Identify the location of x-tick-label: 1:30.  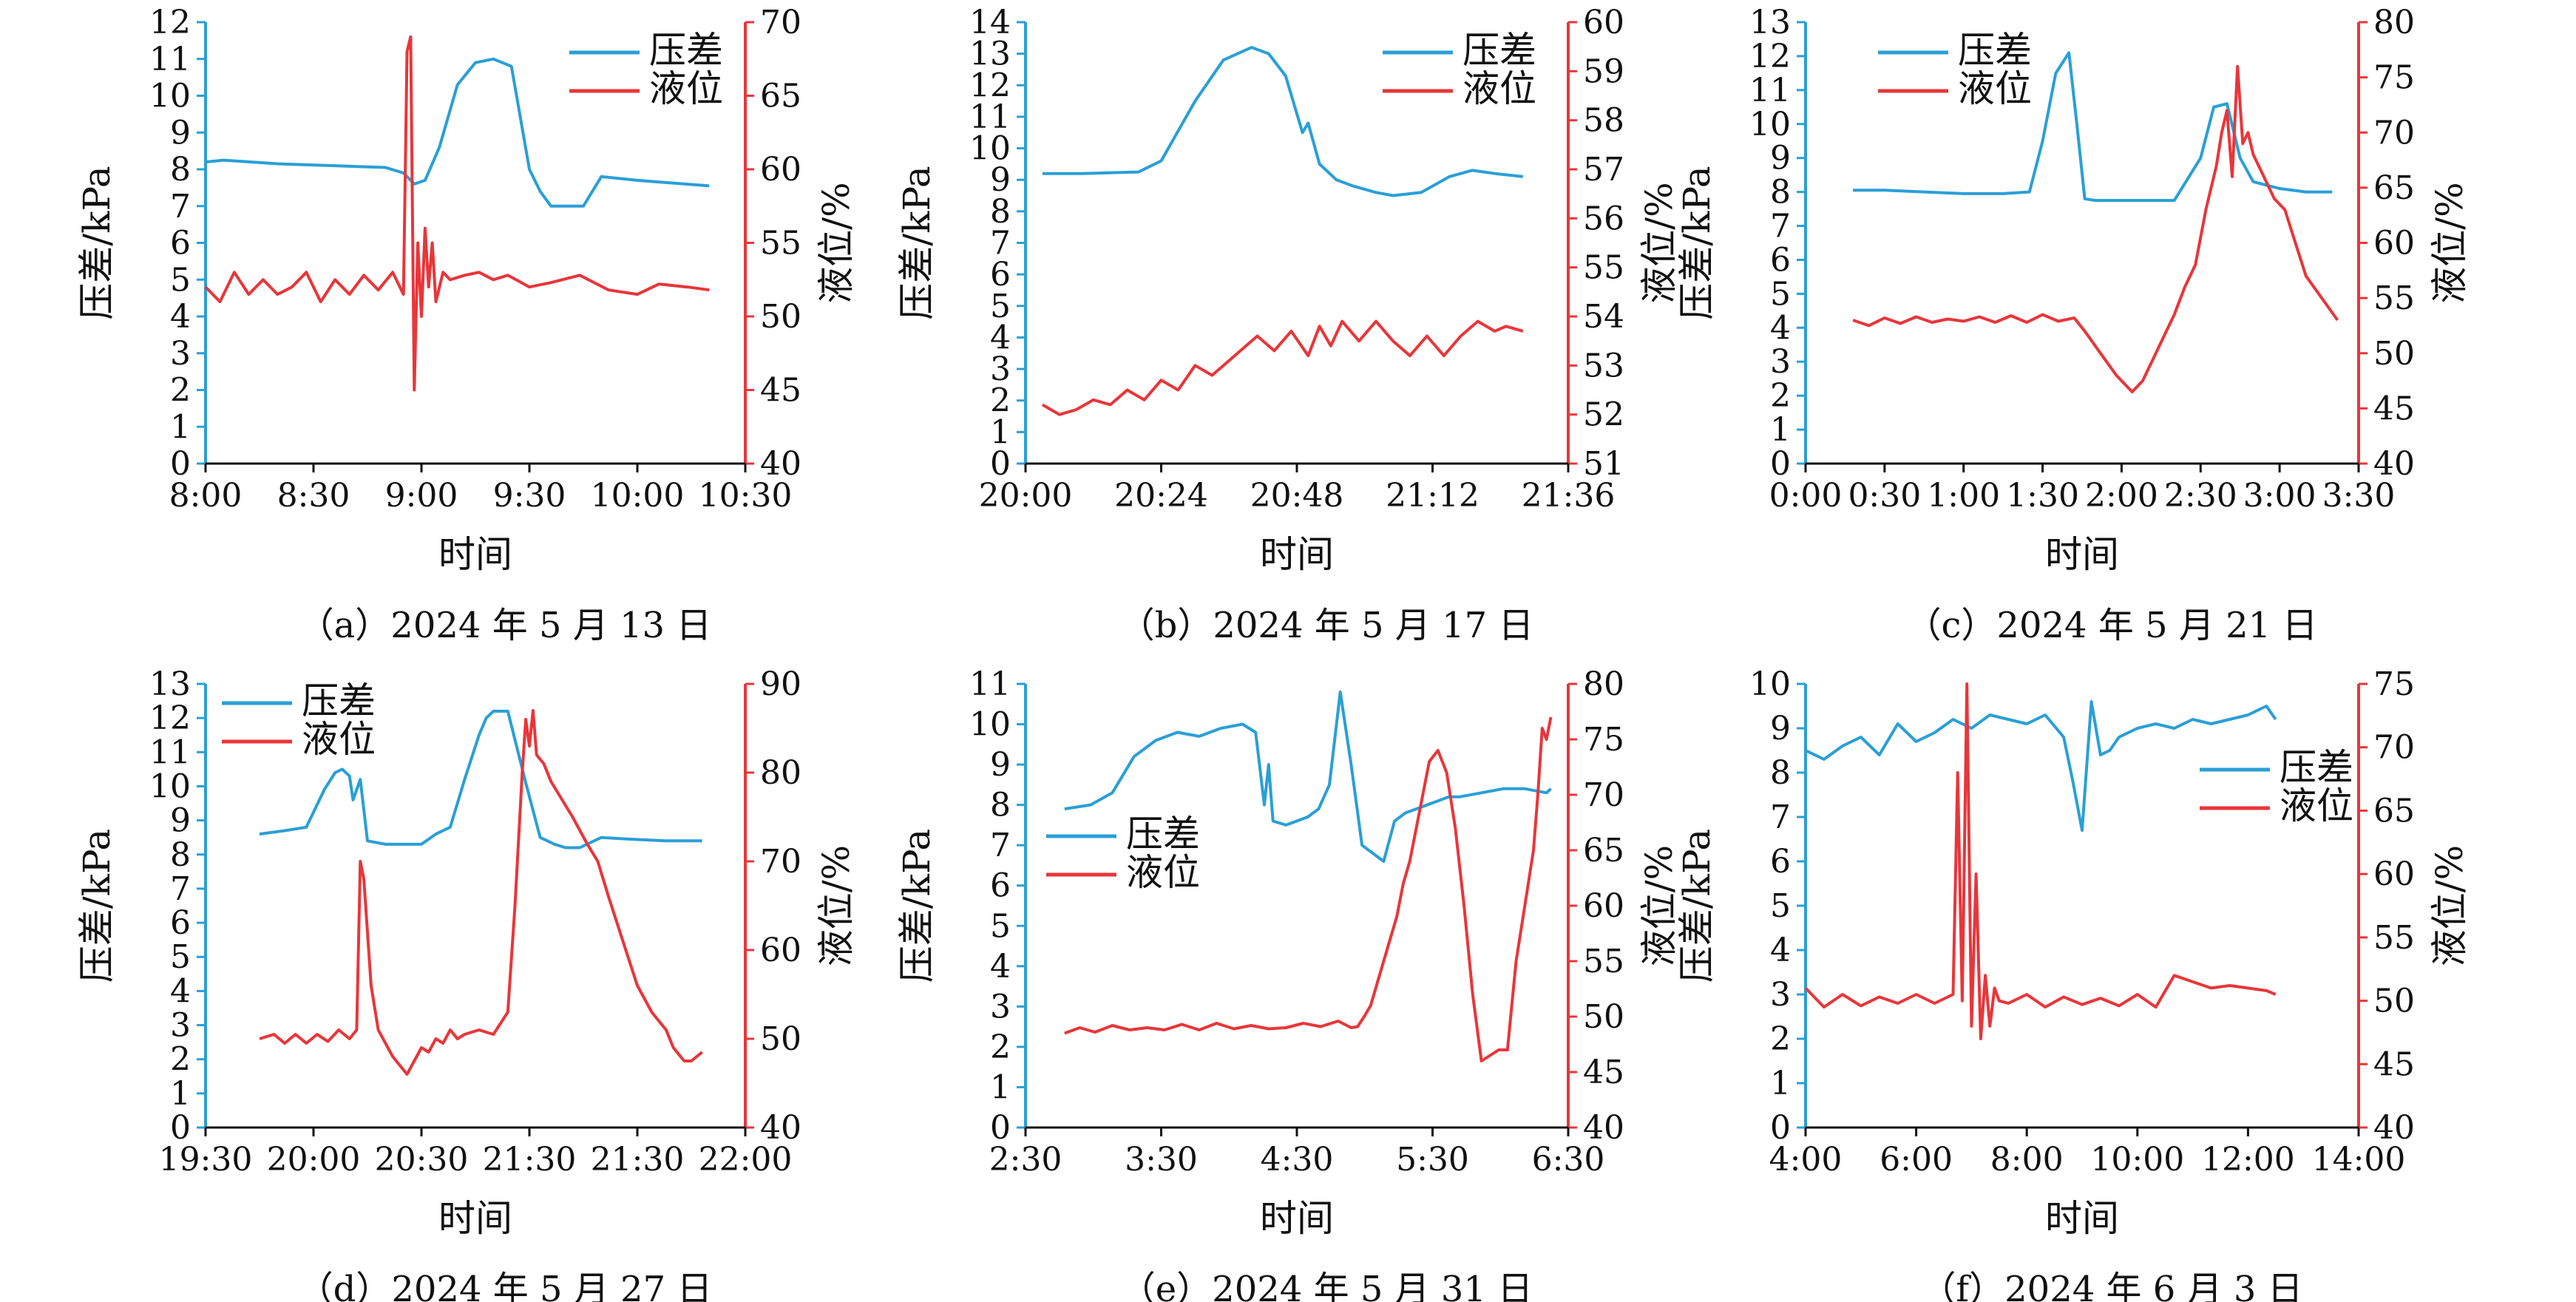
(2042, 496).